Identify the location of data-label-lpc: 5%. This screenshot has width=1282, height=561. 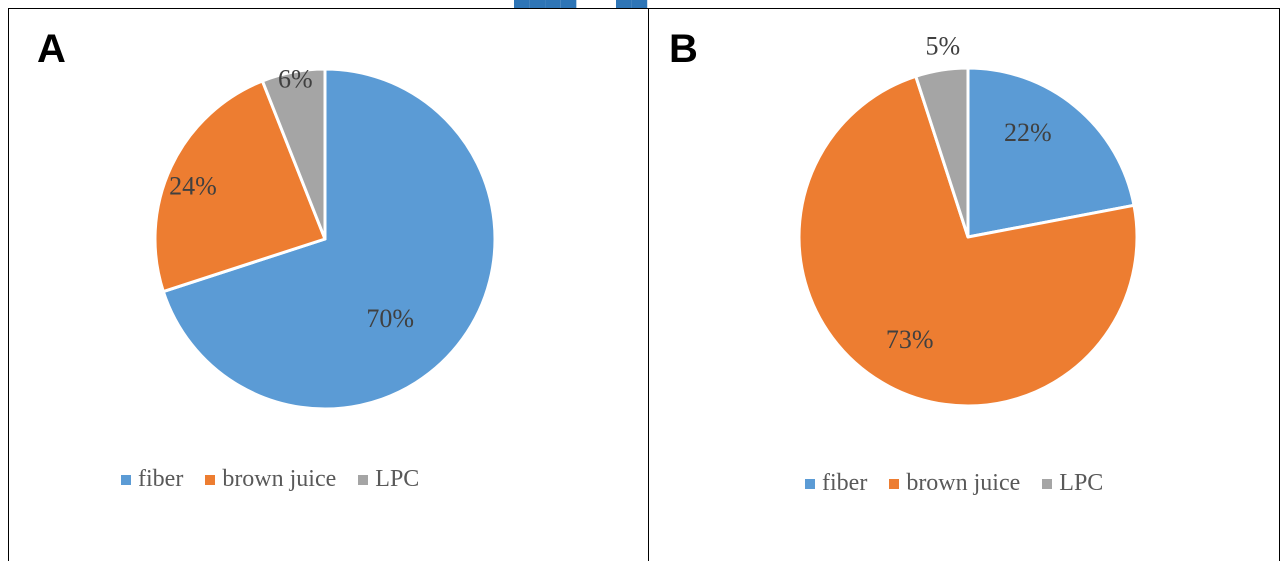
(943, 45).